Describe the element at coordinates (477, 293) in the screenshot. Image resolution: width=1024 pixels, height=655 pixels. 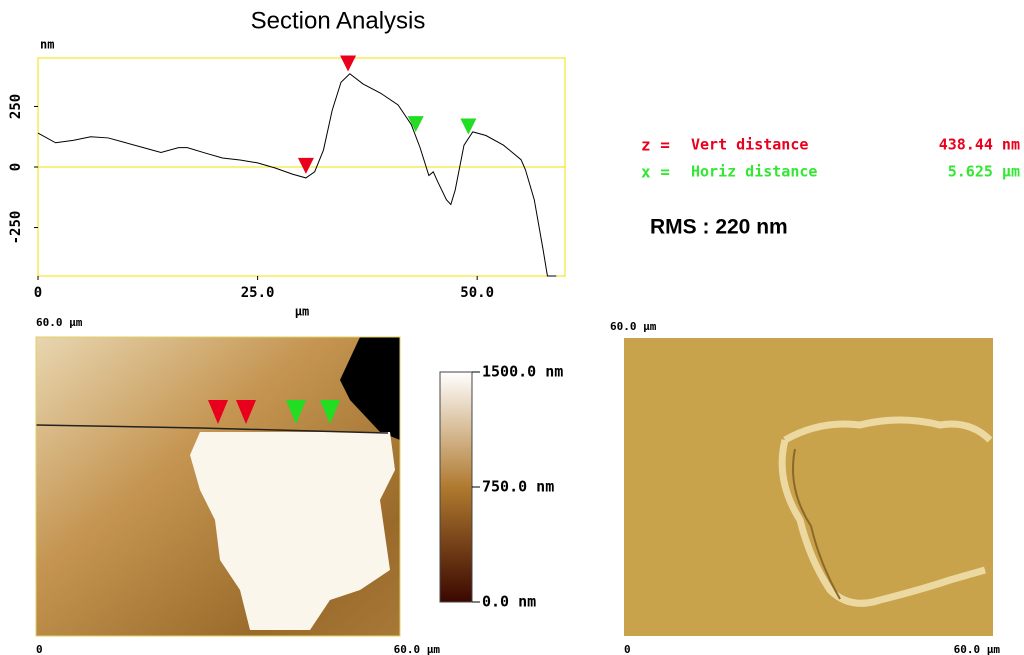
I see `x-tick-label: 50.0` at that location.